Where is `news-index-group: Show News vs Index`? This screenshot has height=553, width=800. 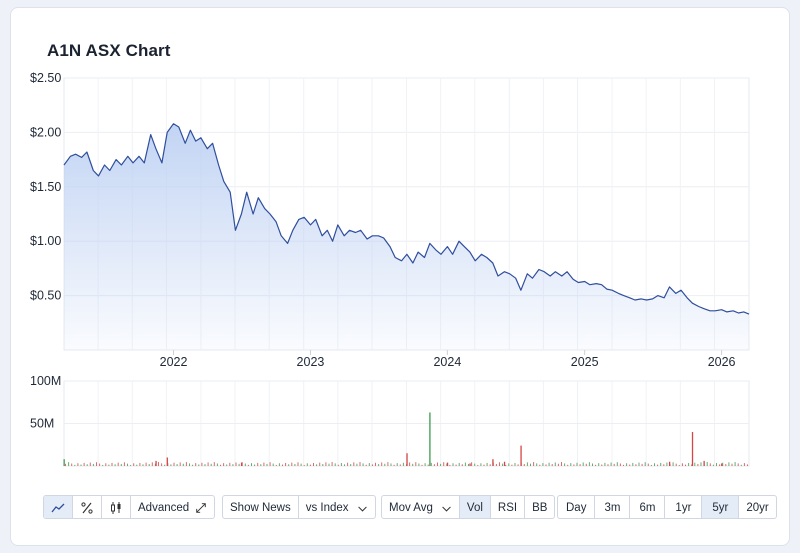 news-index-group: Show News vs Index is located at coordinates (299, 507).